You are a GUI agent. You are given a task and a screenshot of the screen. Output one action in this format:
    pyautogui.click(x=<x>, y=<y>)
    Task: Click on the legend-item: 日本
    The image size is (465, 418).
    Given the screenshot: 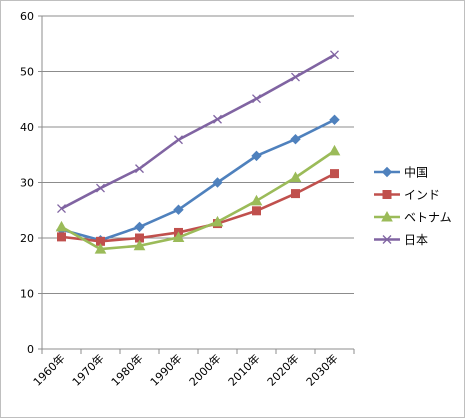 What is the action you would take?
    pyautogui.click(x=401, y=240)
    